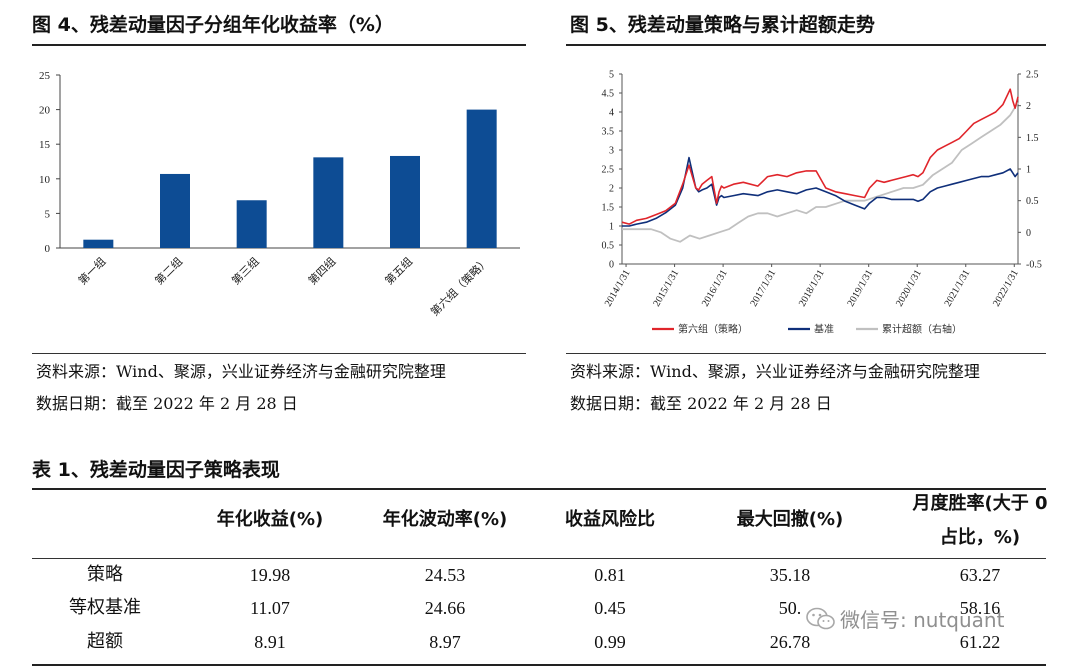 The height and width of the screenshot is (670, 1080). I want to click on right-tick-label: 0, so click(1028, 233).